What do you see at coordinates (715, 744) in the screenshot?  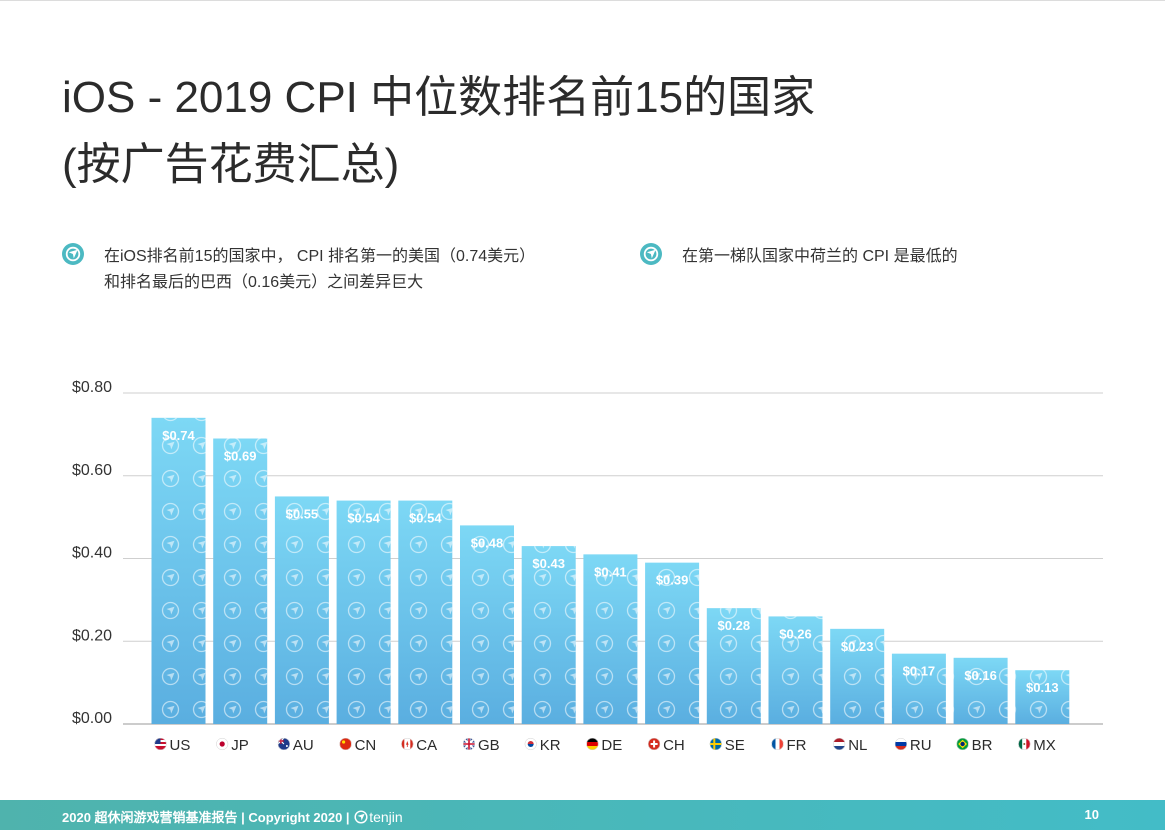 I see `se-flag-icon` at bounding box center [715, 744].